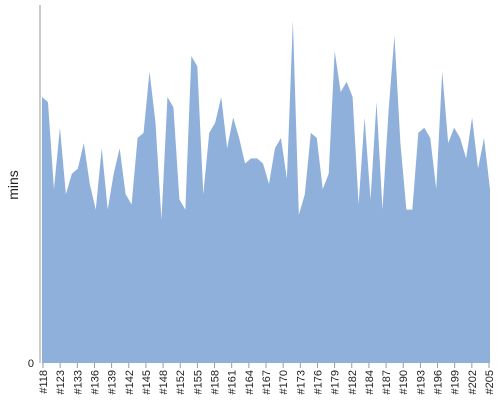 This screenshot has width=500, height=400. Describe the element at coordinates (473, 382) in the screenshot. I see `x-tick-label: #202` at that location.